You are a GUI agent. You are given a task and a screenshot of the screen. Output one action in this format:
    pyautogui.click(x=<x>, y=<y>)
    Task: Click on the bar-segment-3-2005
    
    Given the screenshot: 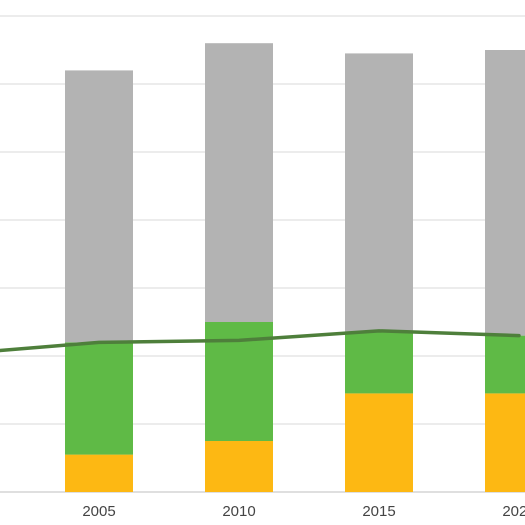 What is the action you would take?
    pyautogui.click(x=99, y=206)
    